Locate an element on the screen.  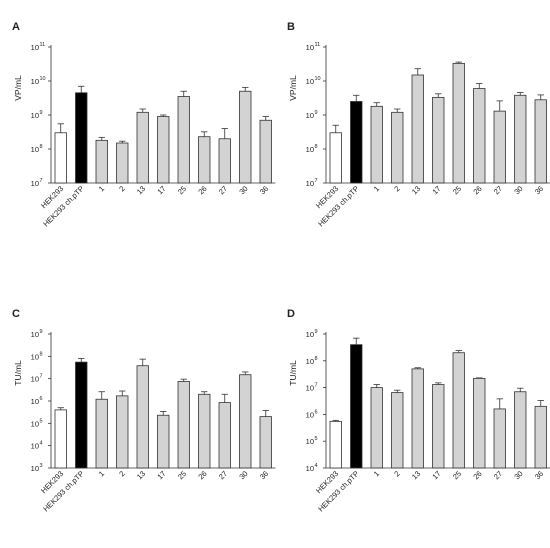
y-tick-exponent: 11 is located at coordinates (43, 45).